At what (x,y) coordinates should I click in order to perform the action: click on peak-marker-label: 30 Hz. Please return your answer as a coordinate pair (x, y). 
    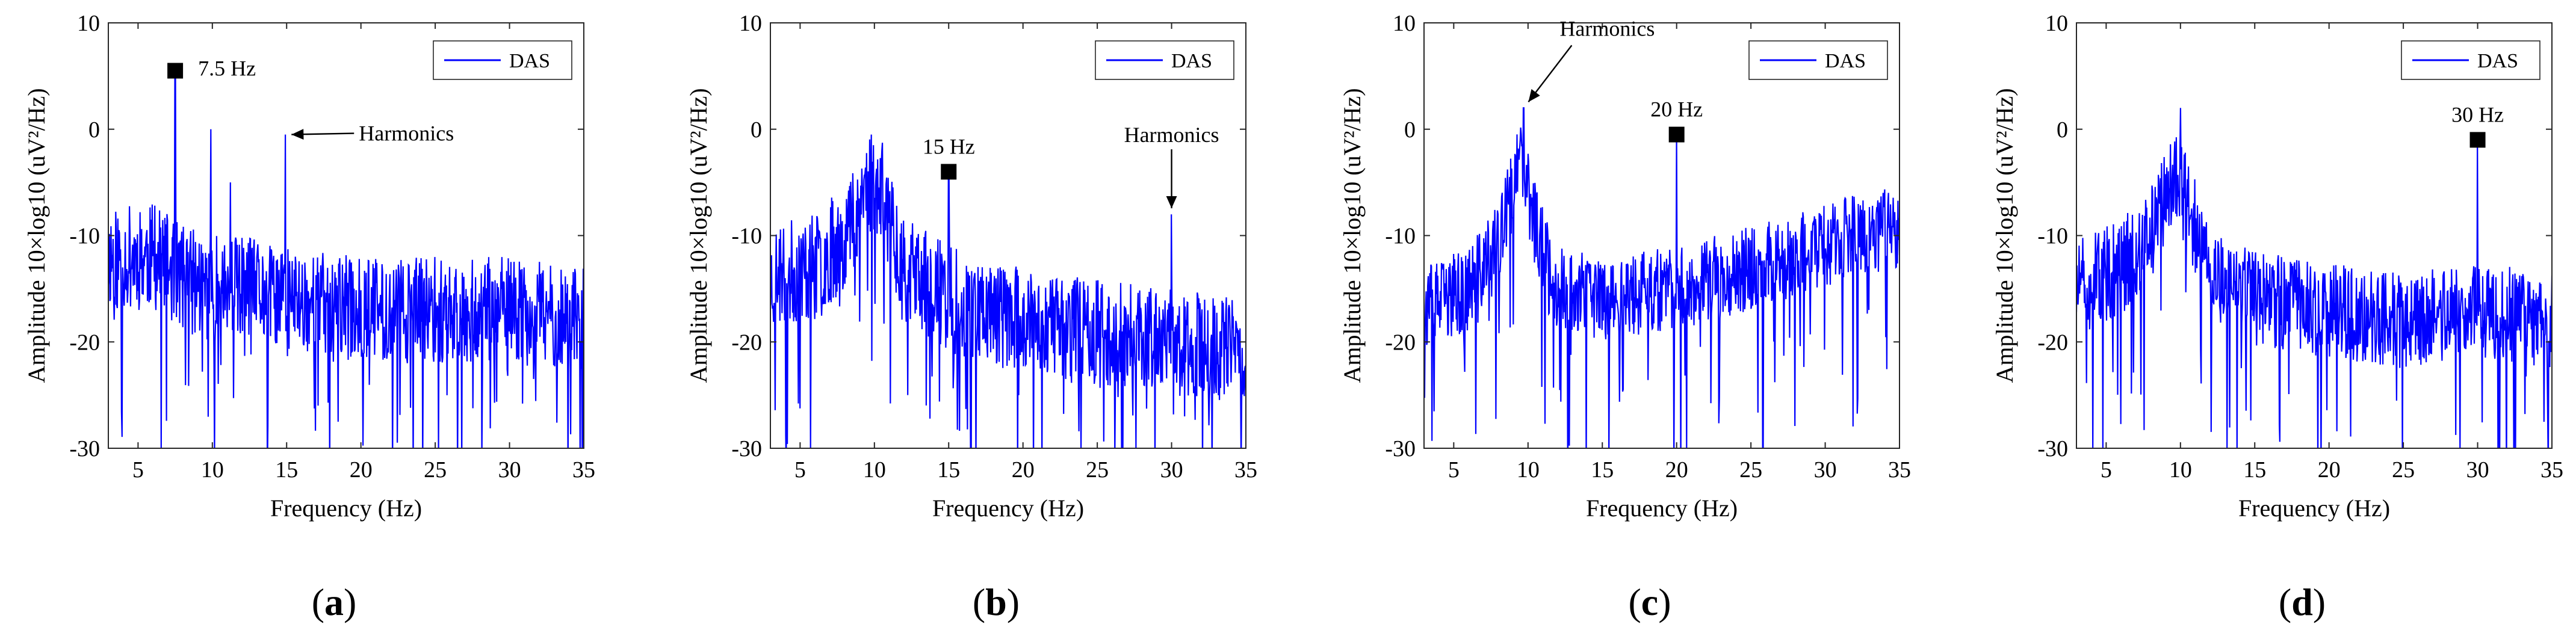
    Looking at the image, I should click on (2477, 114).